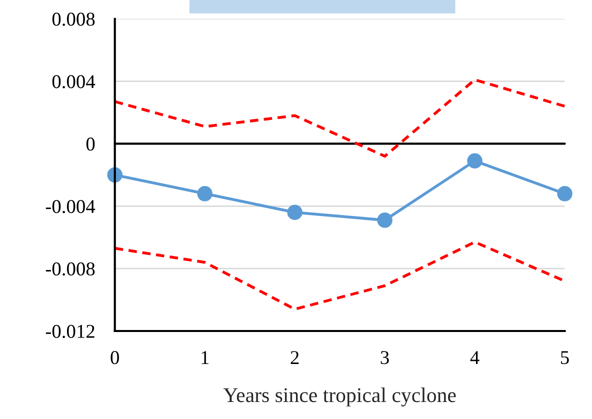 The width and height of the screenshot is (592, 419). Describe the element at coordinates (70, 269) in the screenshot. I see `y-tick-label: -0.008` at that location.